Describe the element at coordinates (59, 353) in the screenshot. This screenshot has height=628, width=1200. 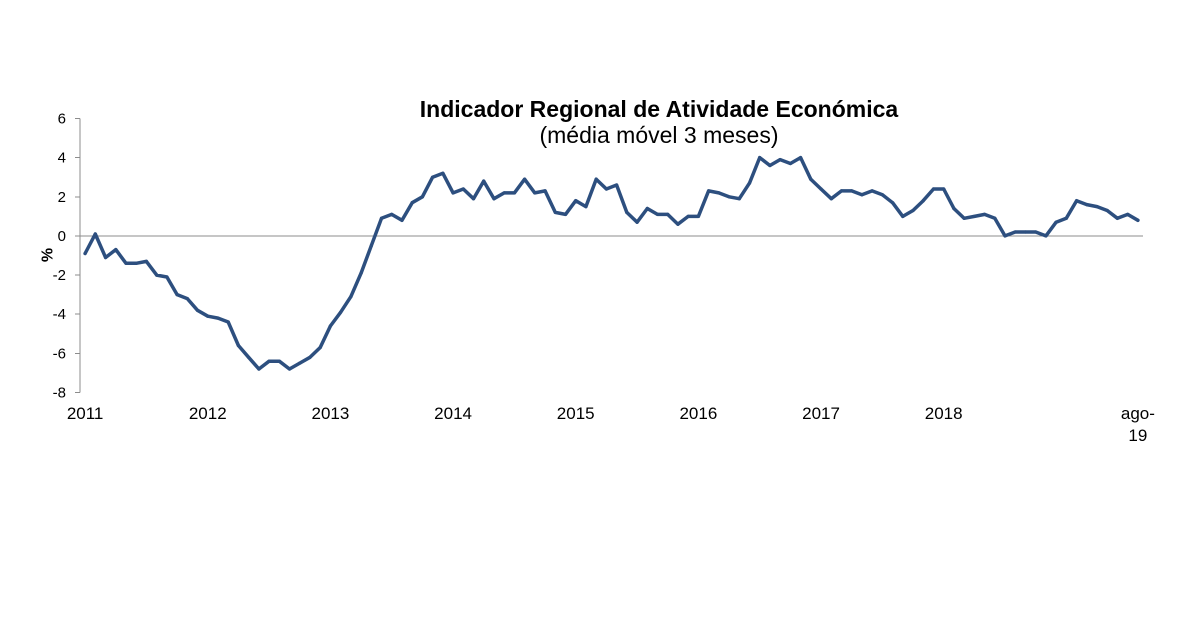
I see `y-tick-label: -6` at that location.